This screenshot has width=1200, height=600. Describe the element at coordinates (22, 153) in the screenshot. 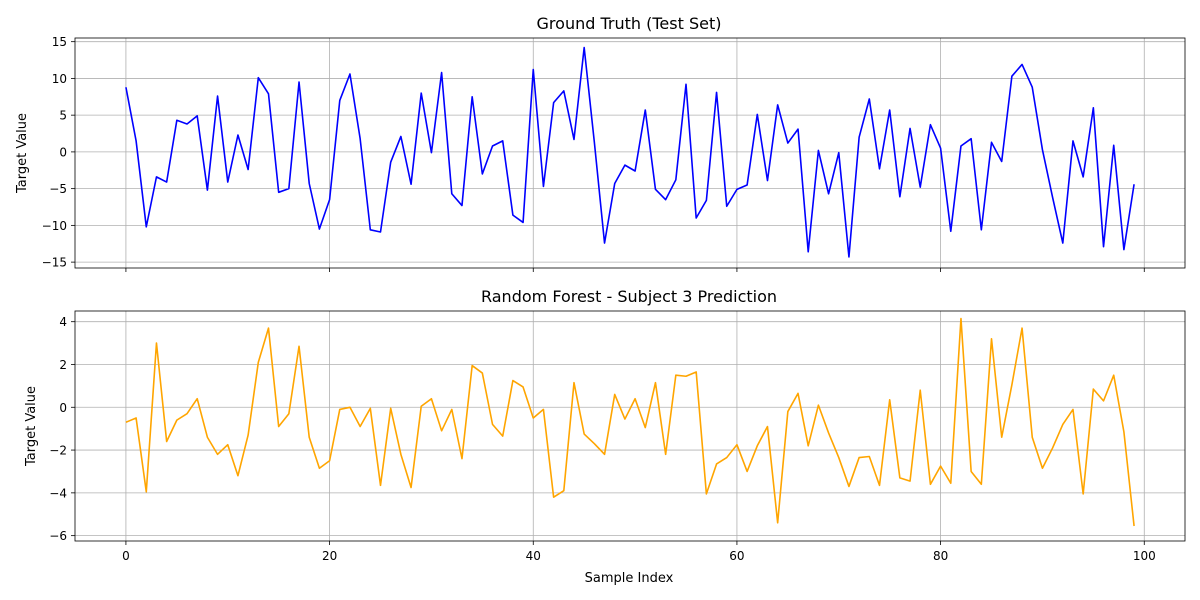

I see `top-y-axis-label: Target Value` at that location.